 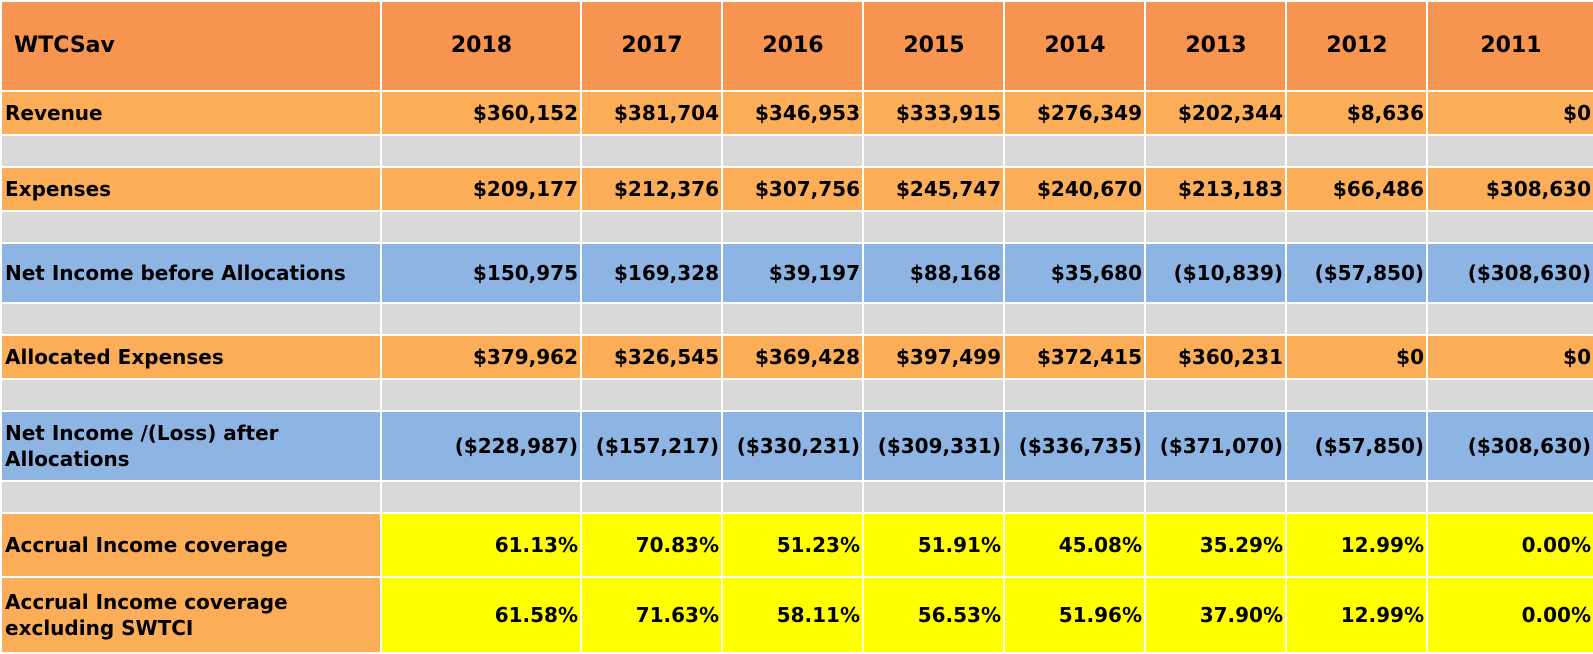 I want to click on row-label: Expenses, so click(x=191, y=189).